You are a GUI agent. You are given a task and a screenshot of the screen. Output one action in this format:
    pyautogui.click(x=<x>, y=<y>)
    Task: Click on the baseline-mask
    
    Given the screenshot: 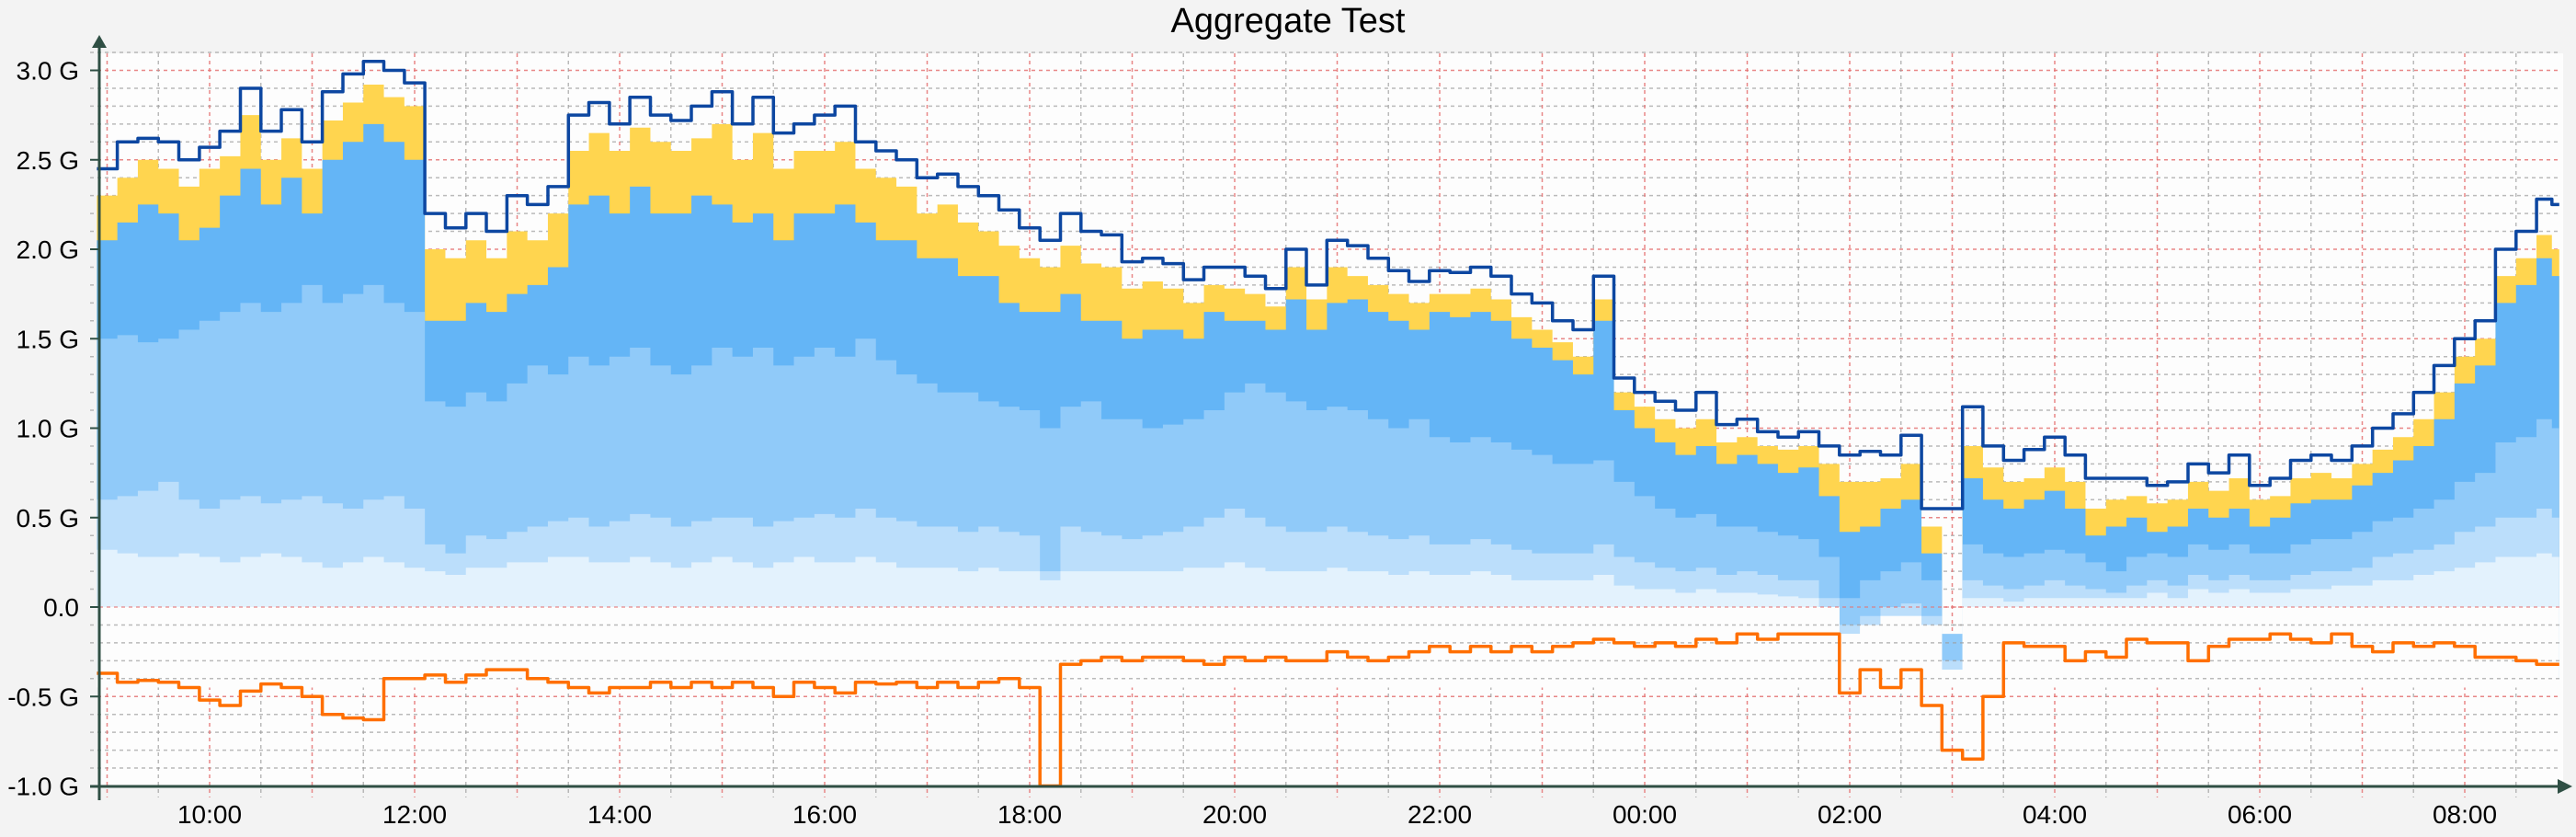 What is the action you would take?
    pyautogui.click(x=1328, y=647)
    